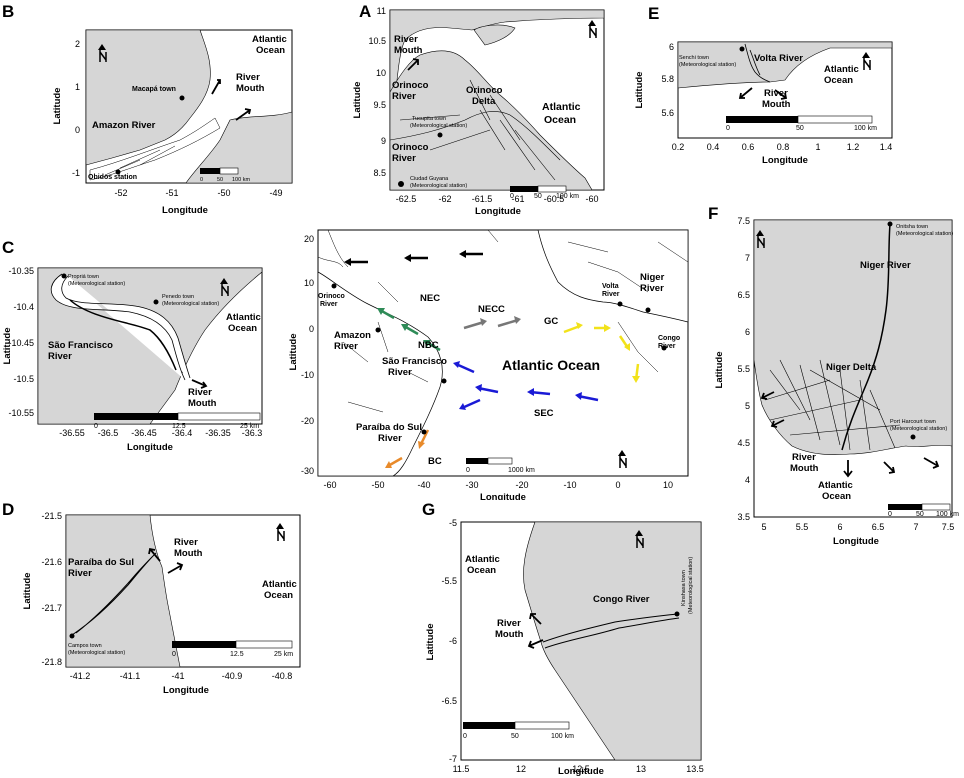  Describe the element at coordinates (481, 570) in the screenshot. I see `atlantic-g-2: Ocean` at that location.